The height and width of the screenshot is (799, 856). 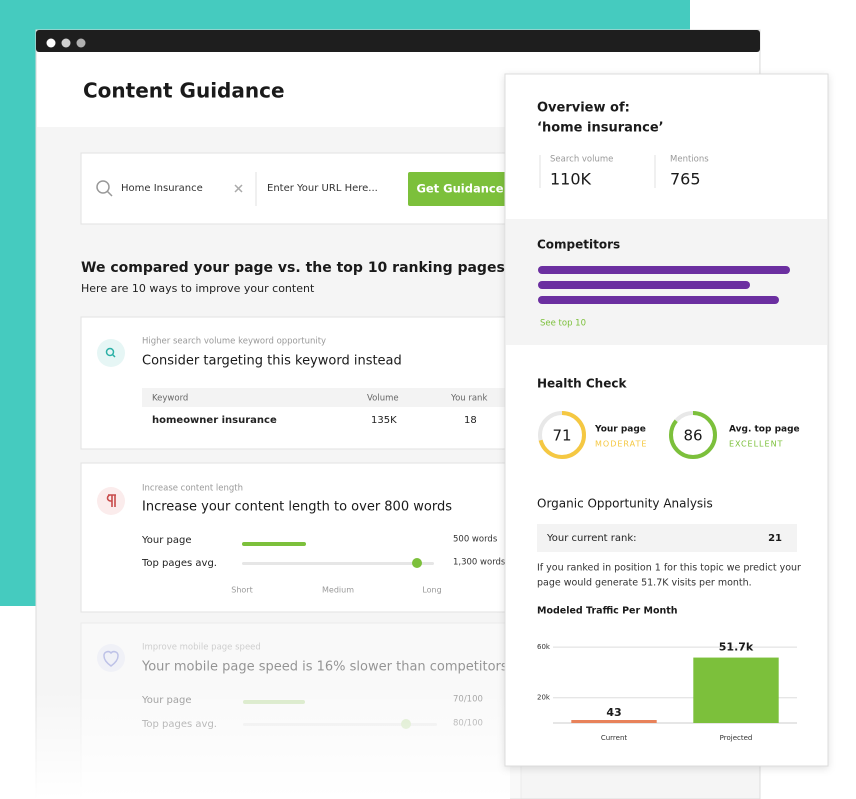 I want to click on card-kicker: Improve mobile page speed, so click(x=201, y=648).